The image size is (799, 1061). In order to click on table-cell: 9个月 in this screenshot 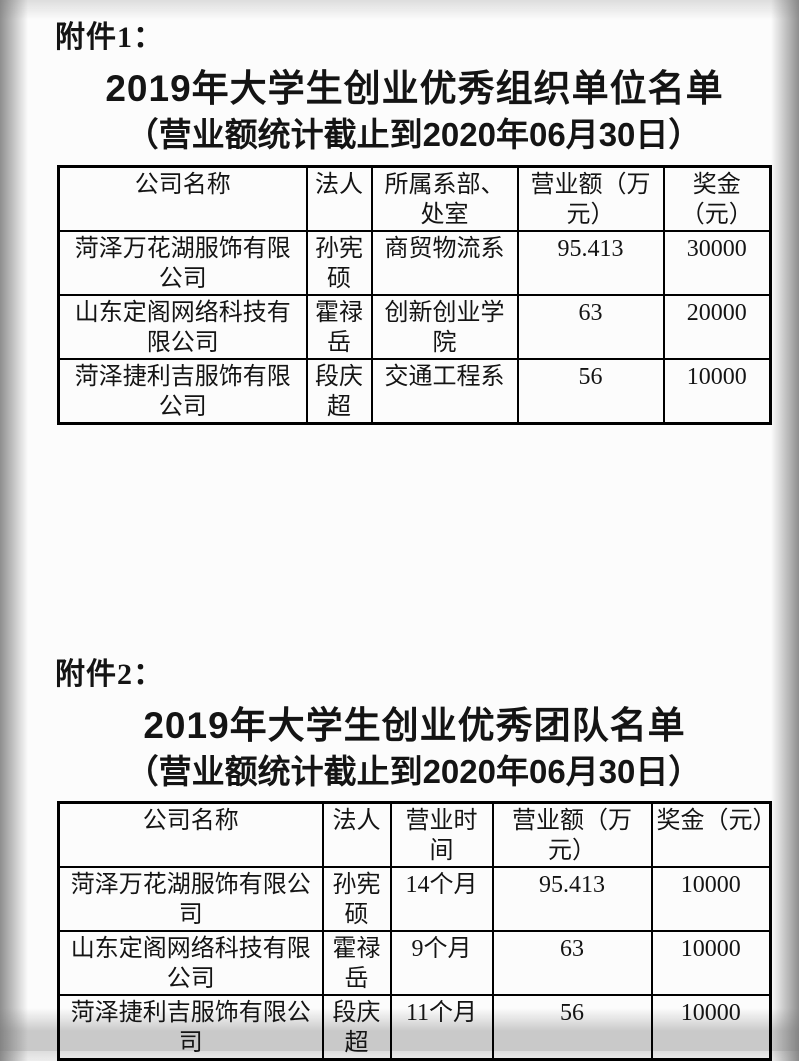, I will do `click(442, 963)`.